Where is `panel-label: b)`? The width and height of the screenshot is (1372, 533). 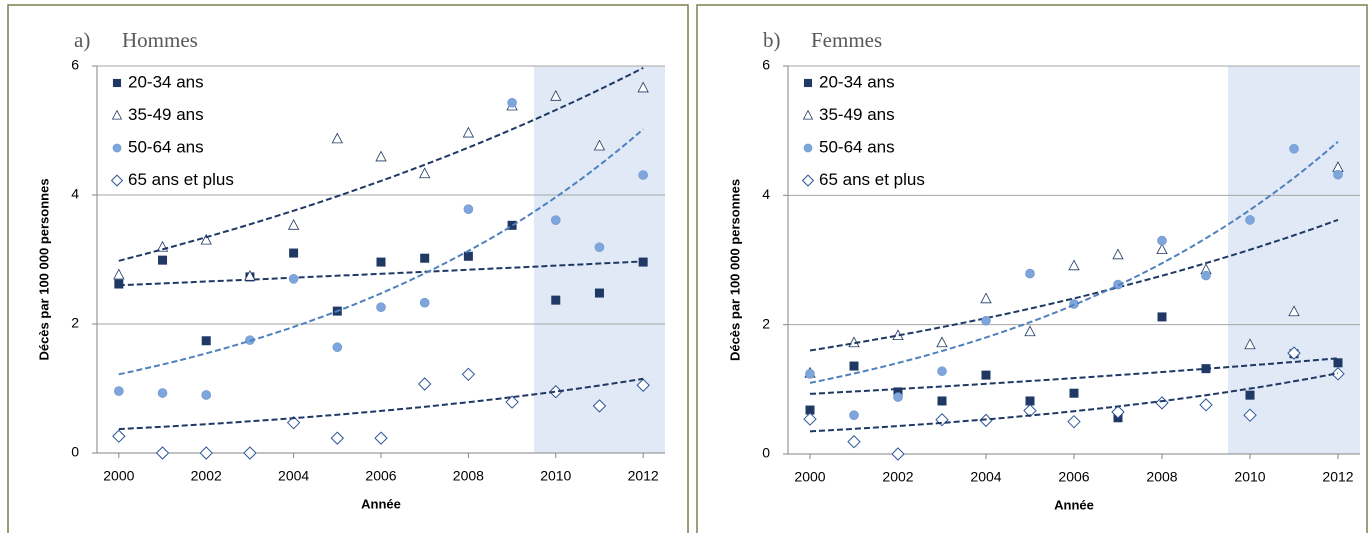 panel-label: b) is located at coordinates (772, 40).